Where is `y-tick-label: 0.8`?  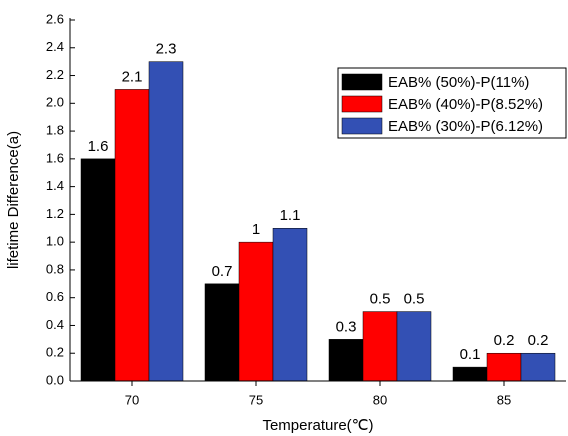
y-tick-label: 0.8 is located at coordinates (55, 268).